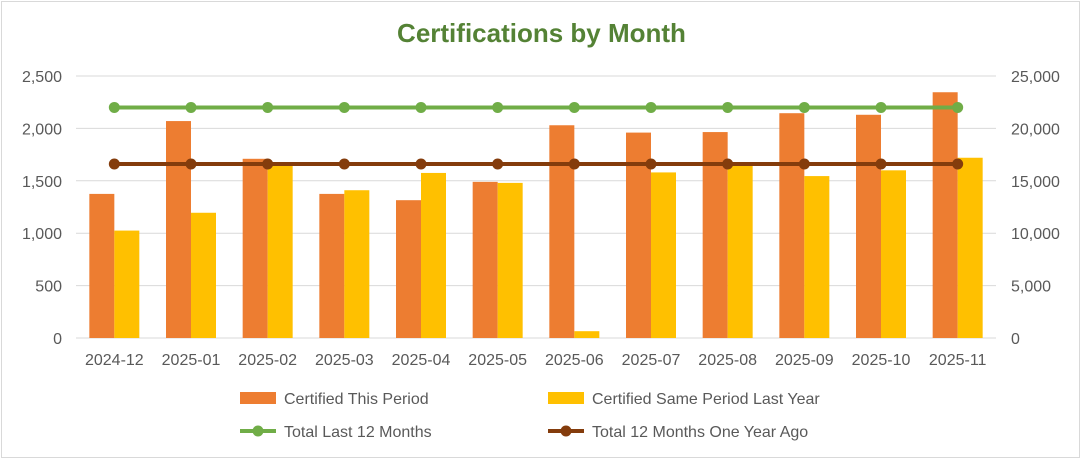 The image size is (1083, 461). Describe the element at coordinates (344, 360) in the screenshot. I see `x-tick-label: 2025-03` at that location.